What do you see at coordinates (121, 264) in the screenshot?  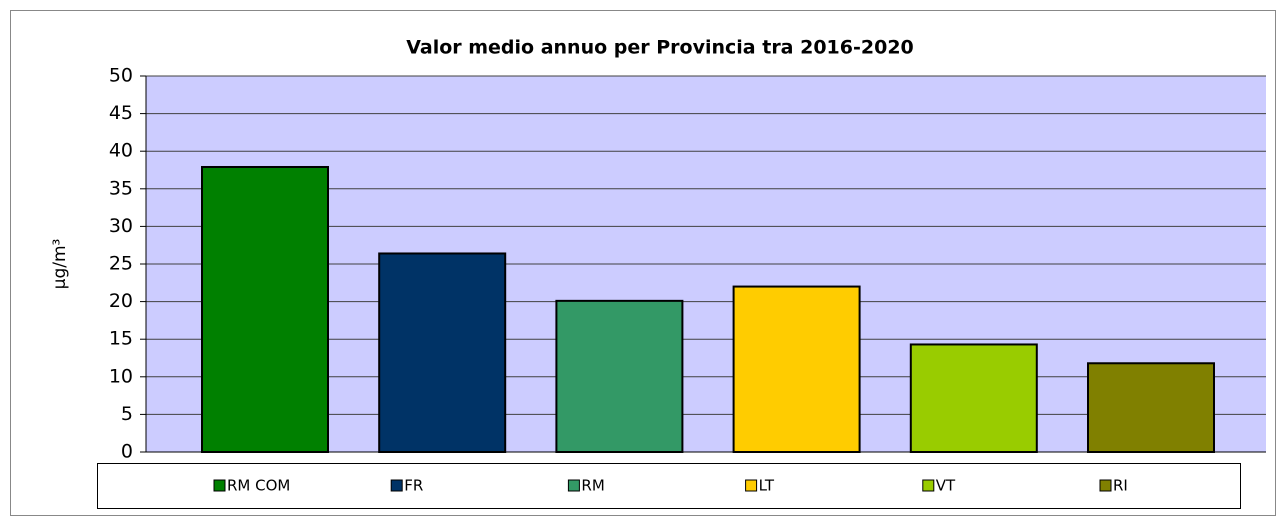 I see `y-tick-label: 25` at bounding box center [121, 264].